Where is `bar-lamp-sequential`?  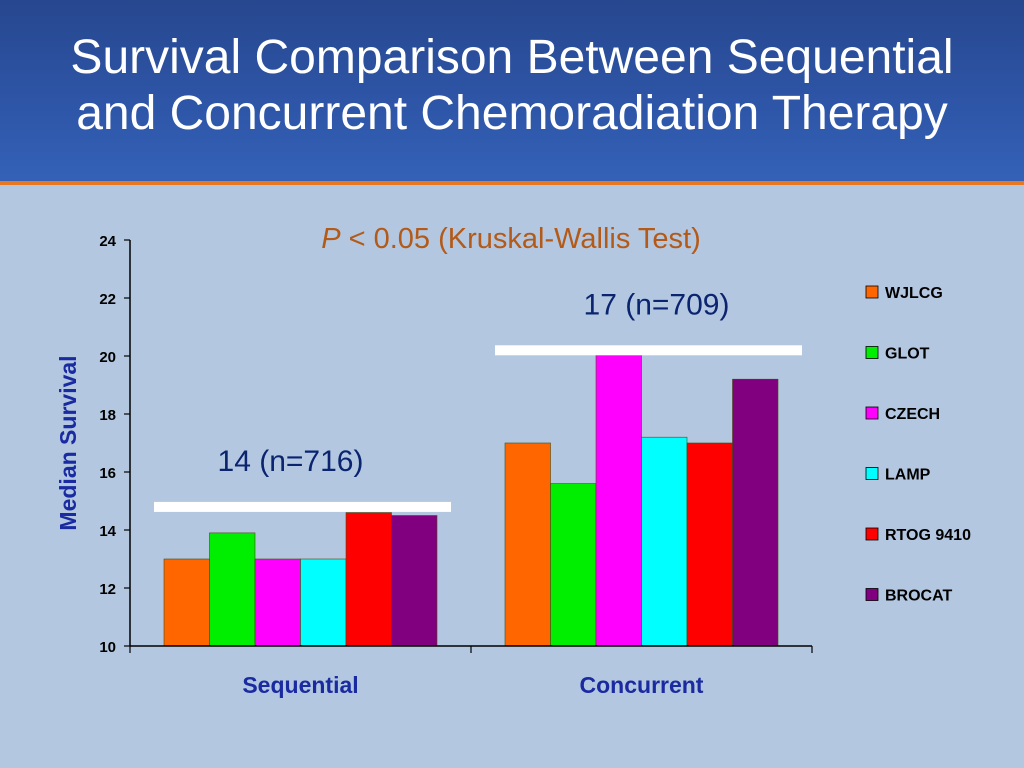 bar-lamp-sequential is located at coordinates (323, 602).